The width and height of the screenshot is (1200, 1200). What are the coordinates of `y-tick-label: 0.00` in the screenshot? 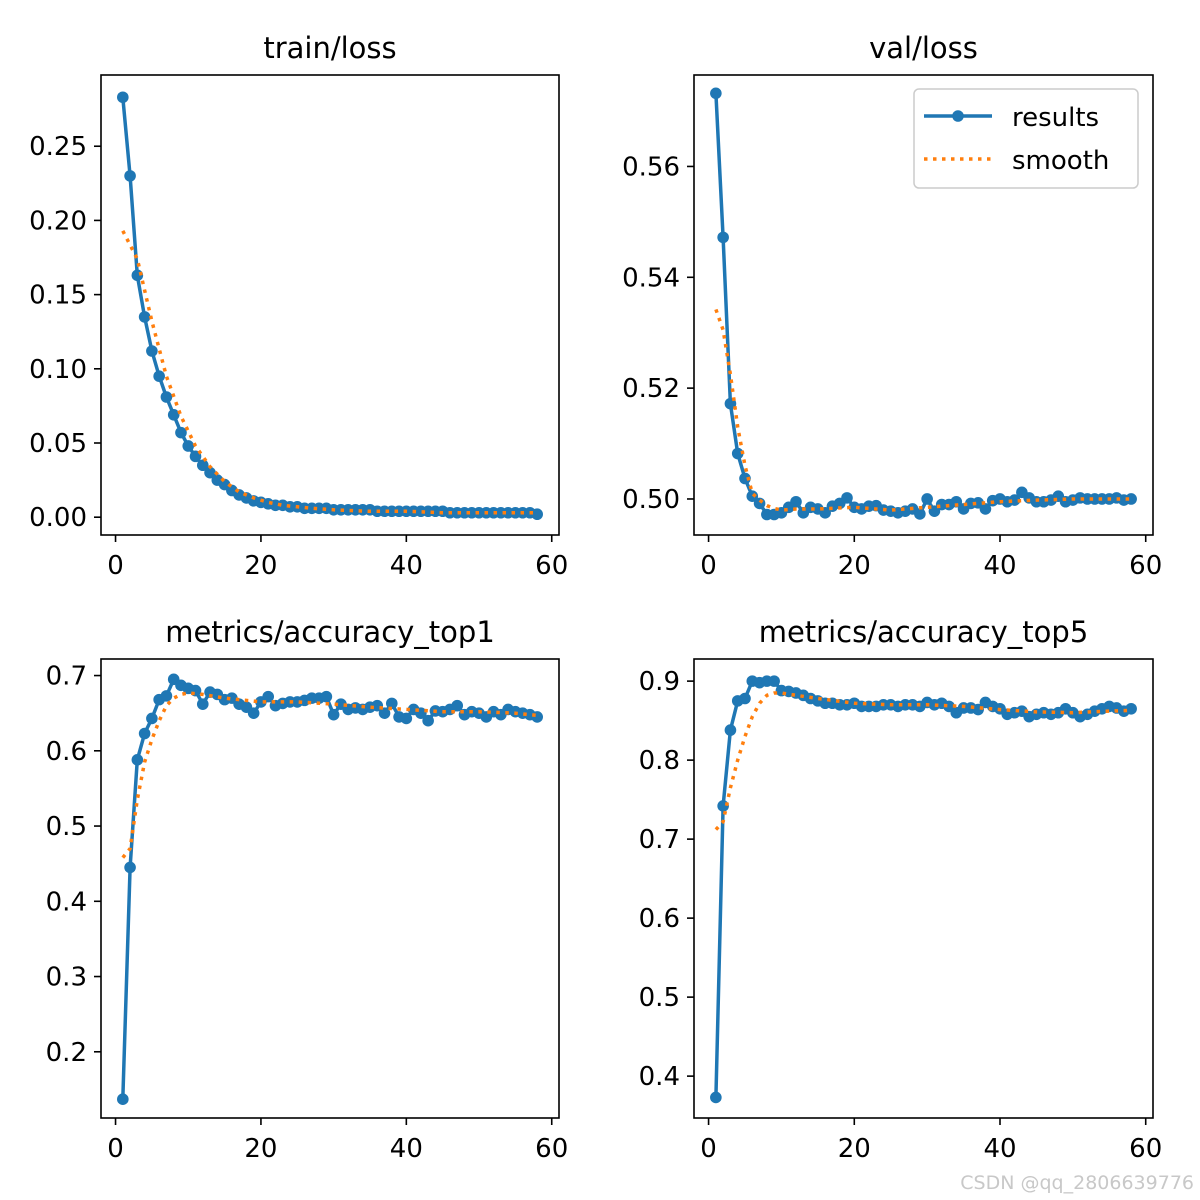 It's located at (58, 518).